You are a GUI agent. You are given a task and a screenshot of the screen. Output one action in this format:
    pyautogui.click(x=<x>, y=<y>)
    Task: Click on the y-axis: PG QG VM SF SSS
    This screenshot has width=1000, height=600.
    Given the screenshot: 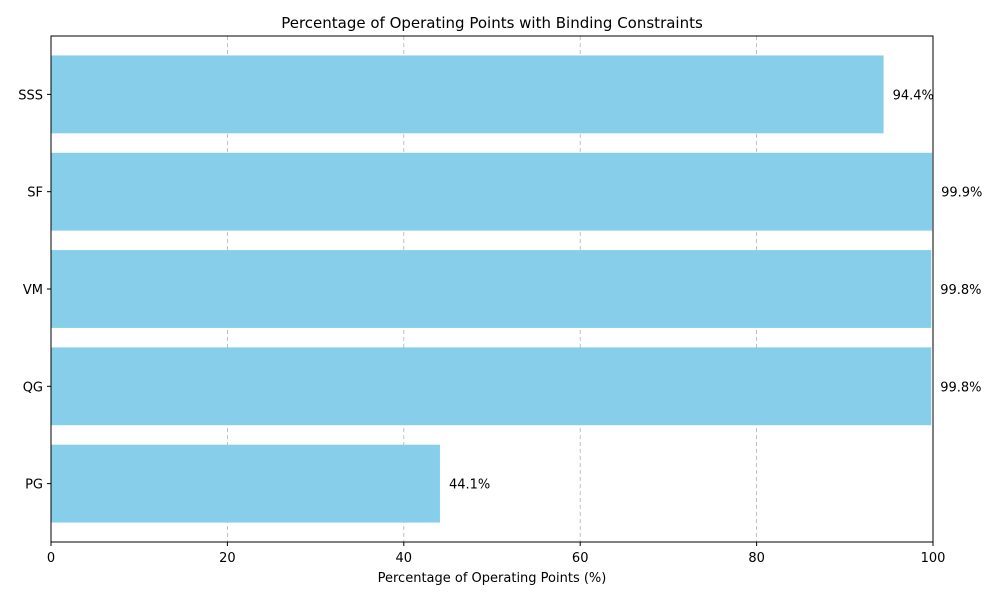 What is the action you would take?
    pyautogui.click(x=34, y=290)
    